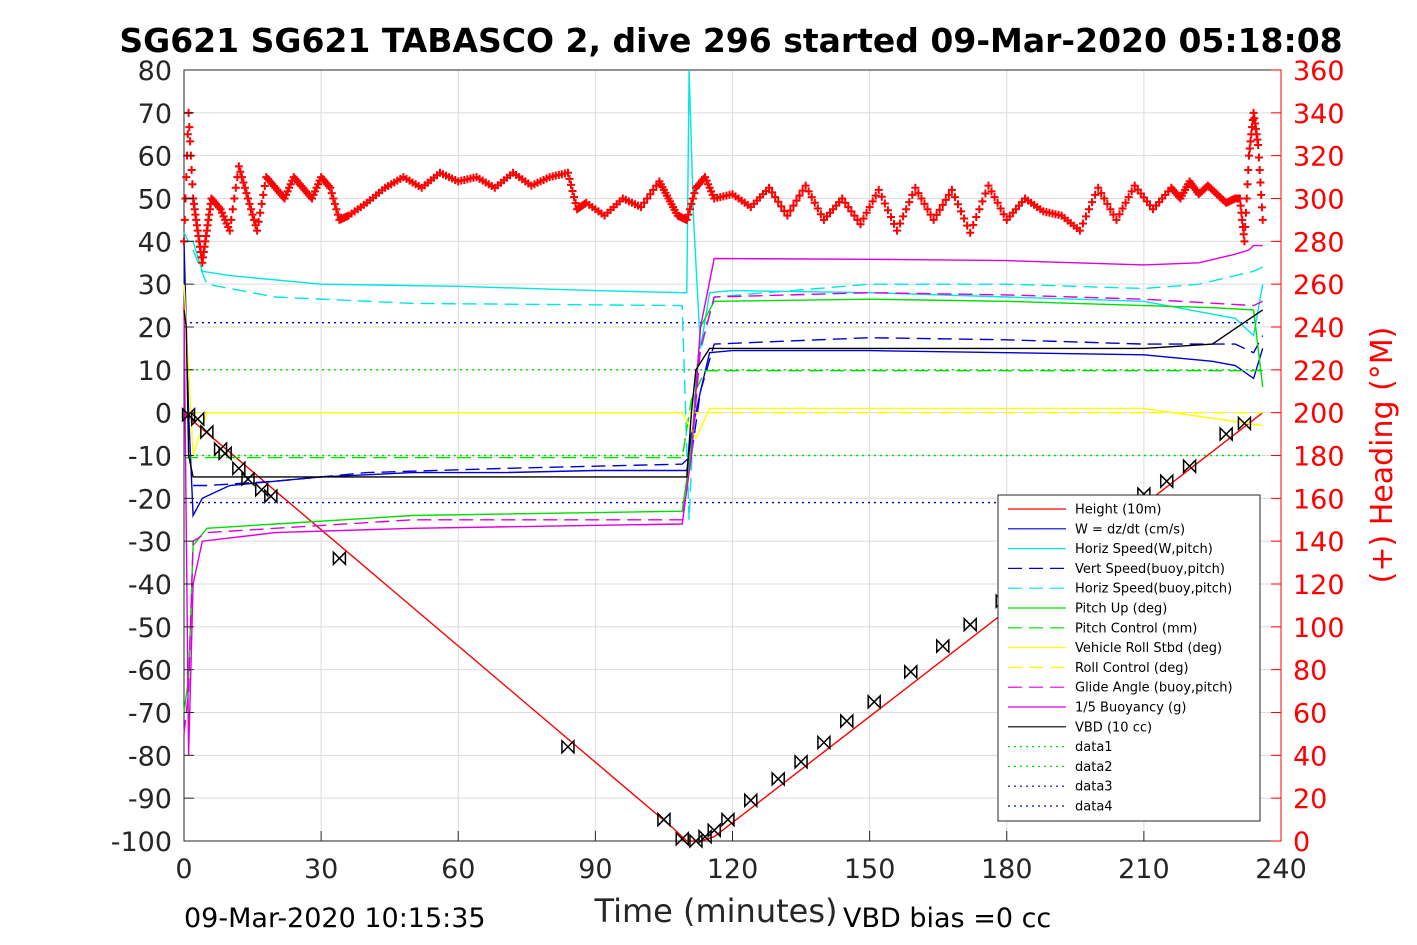 The image size is (1417, 945). Describe the element at coordinates (1310, 714) in the screenshot. I see `right-tick-label: 60` at that location.